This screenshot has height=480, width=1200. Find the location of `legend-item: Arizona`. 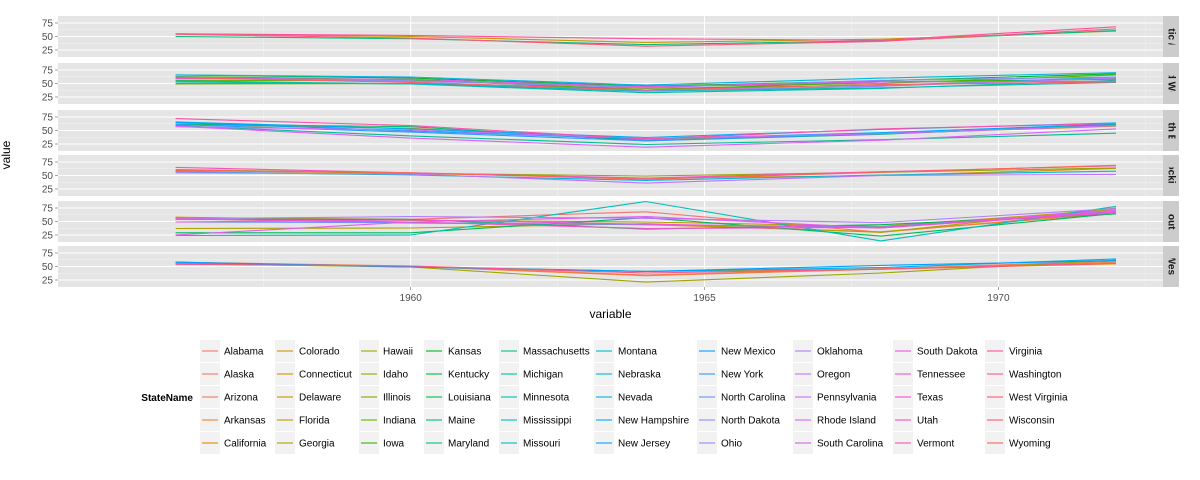

legend-item: Arizona is located at coordinates (229, 397).